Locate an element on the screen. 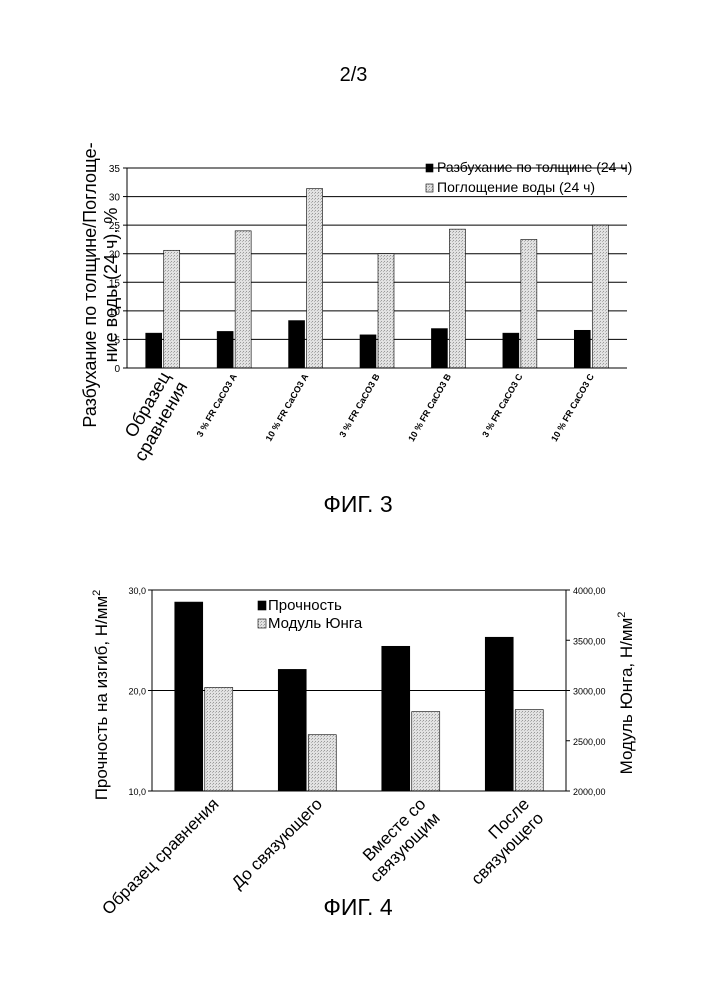 The image size is (707, 1000). fig4-right-y-axis-label-text: Модуль Юнга, Н/мм is located at coordinates (626, 696).